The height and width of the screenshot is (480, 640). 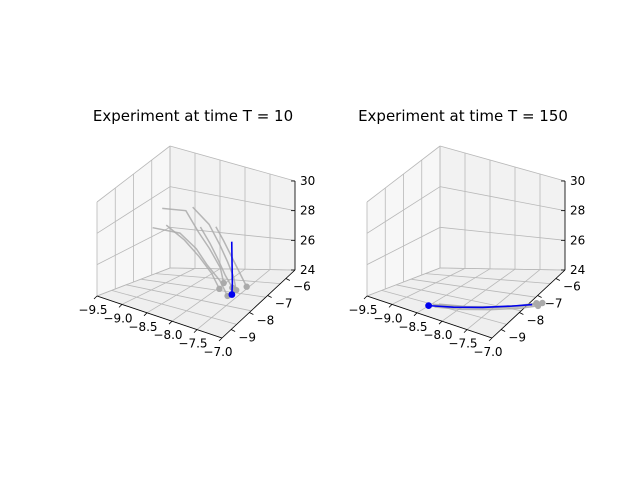 I want to click on floor-pane, so click(x=466, y=303).